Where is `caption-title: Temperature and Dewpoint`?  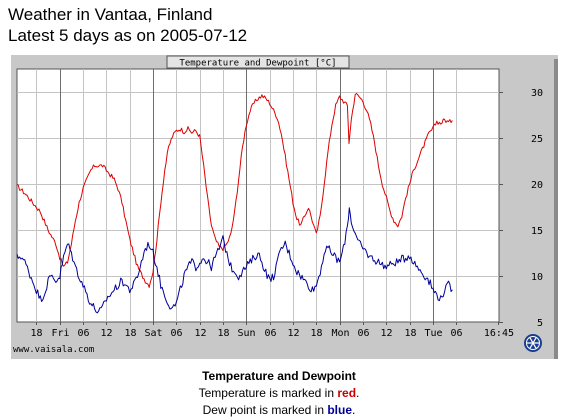
caption-title: Temperature and Dewpoint is located at coordinates (279, 376).